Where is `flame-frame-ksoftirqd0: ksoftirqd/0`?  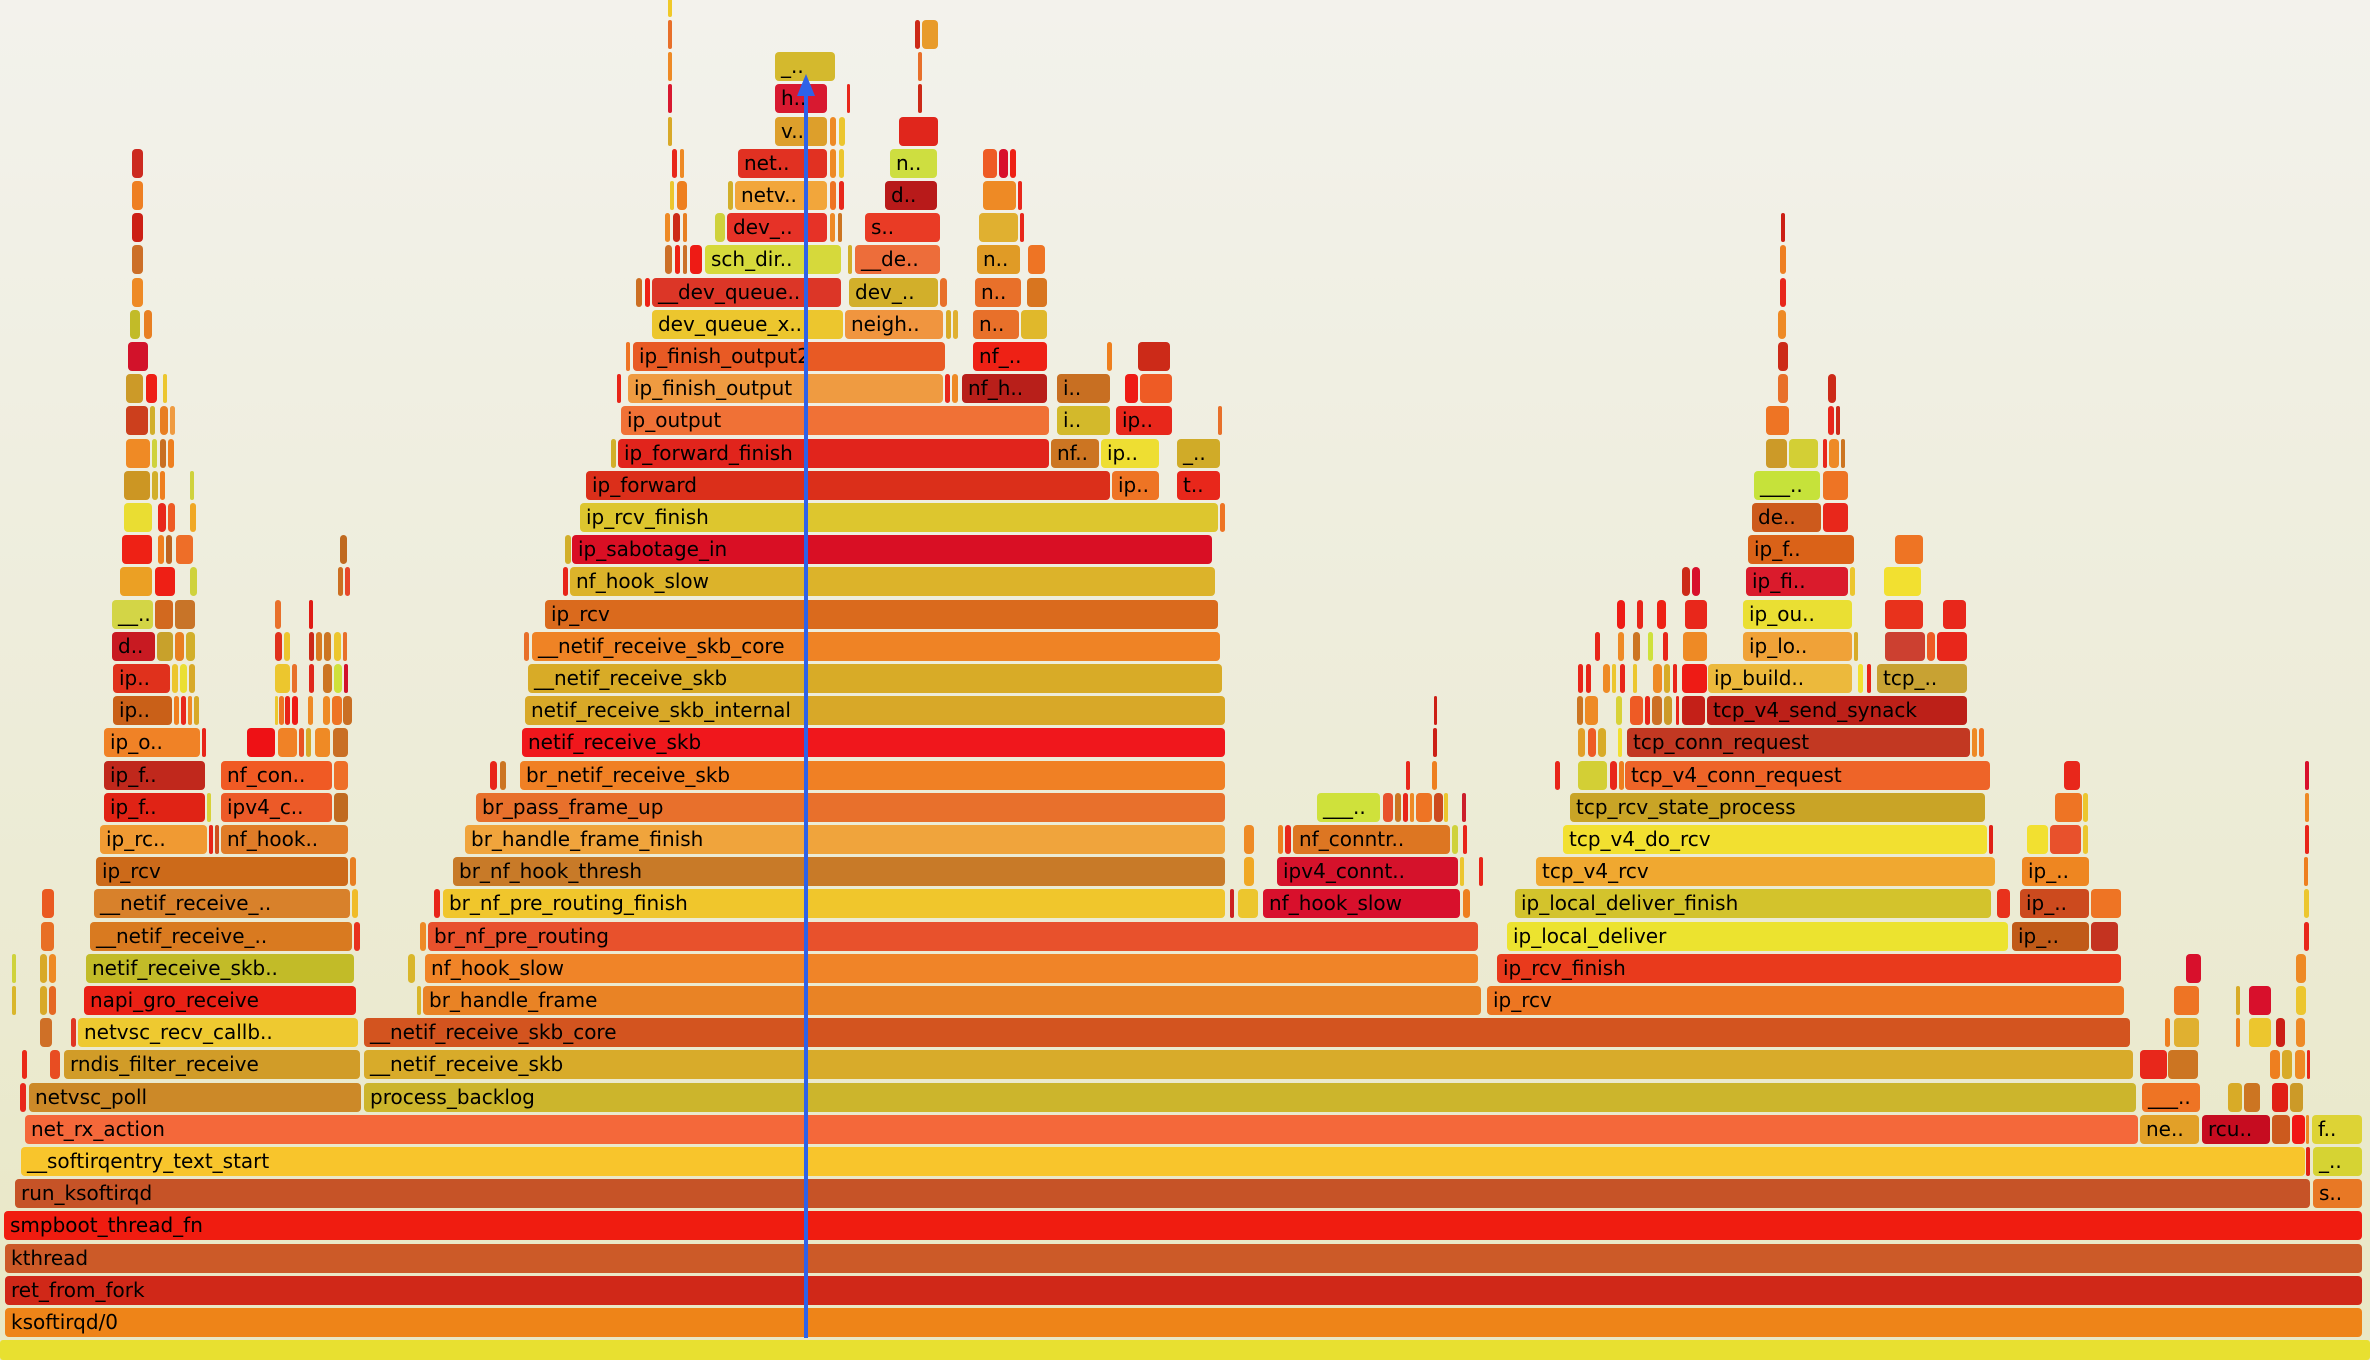 flame-frame-ksoftirqd0: ksoftirqd/0 is located at coordinates (1183, 1322).